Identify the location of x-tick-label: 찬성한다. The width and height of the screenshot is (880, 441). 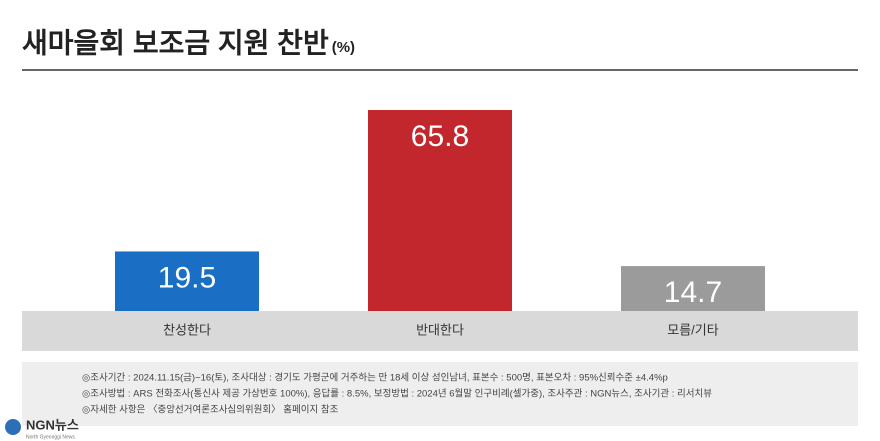
(187, 329).